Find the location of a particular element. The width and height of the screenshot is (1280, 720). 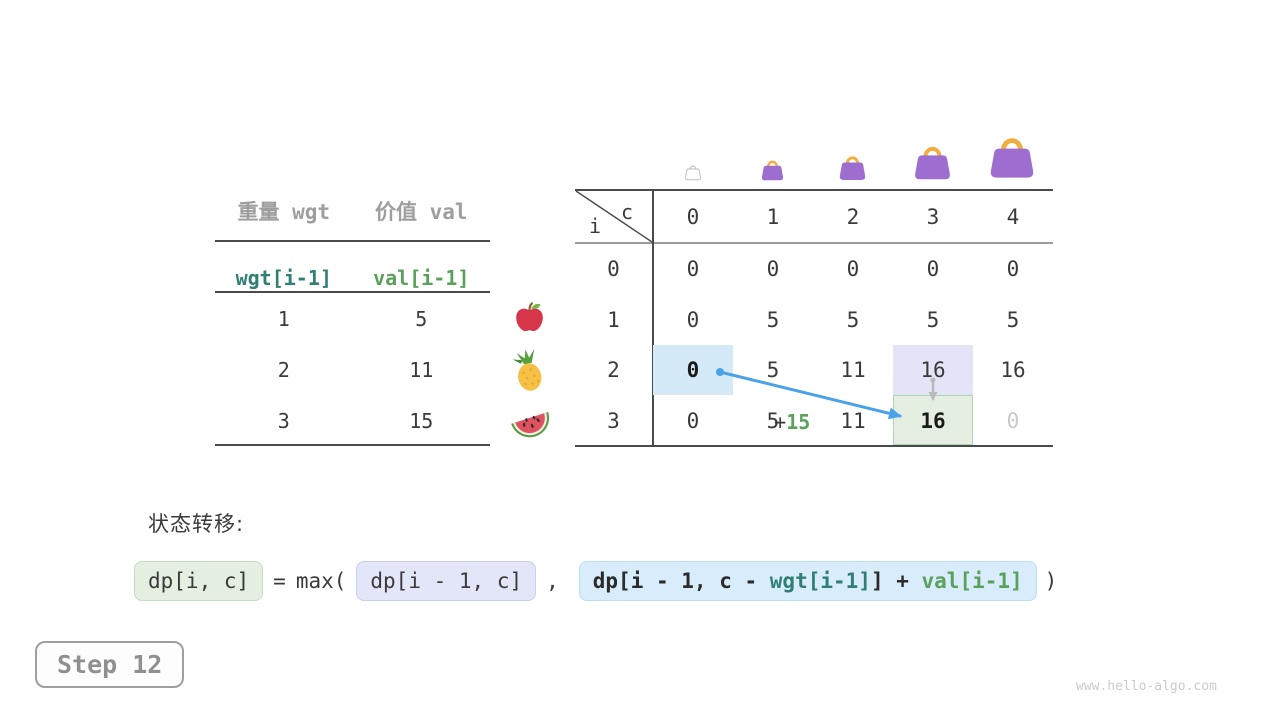

dp-cell-3-3: 16 is located at coordinates (933, 421).